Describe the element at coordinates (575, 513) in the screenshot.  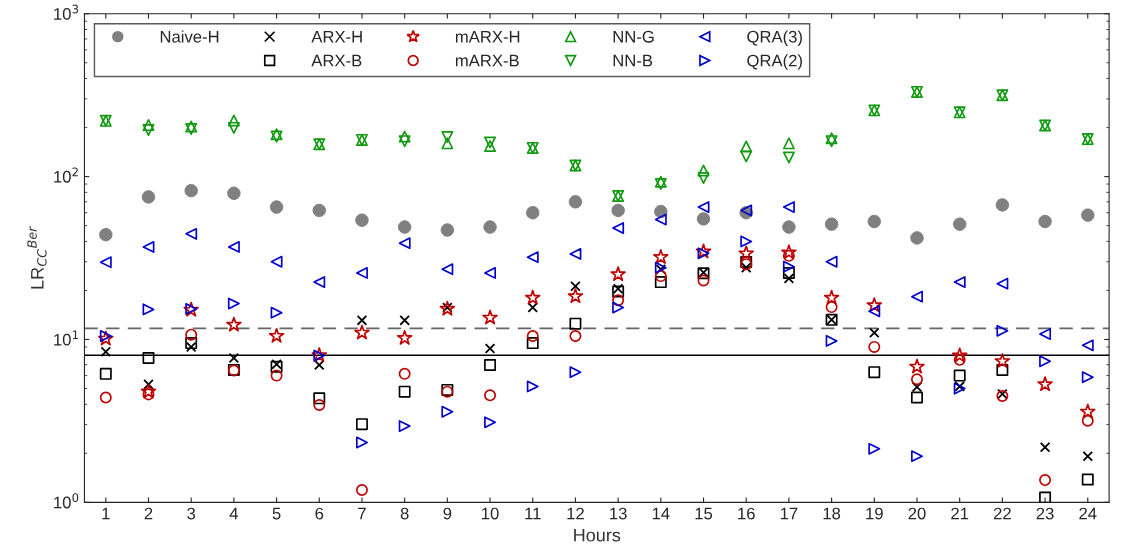
I see `x-tick-label: 12` at that location.